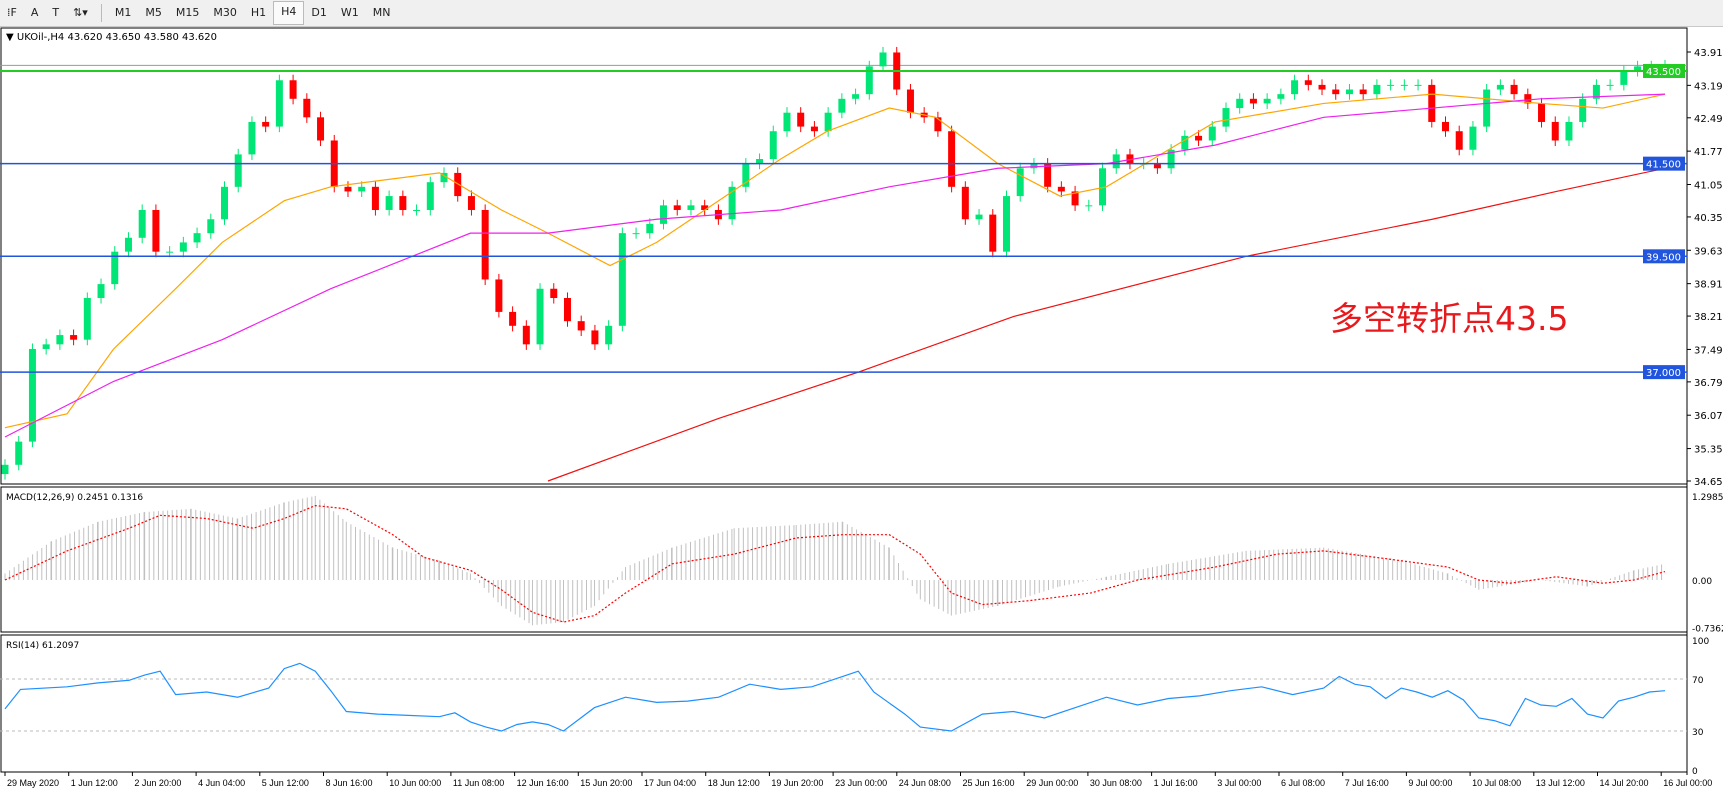 The height and width of the screenshot is (793, 1723). I want to click on timeframe-h1: H1, so click(258, 12).